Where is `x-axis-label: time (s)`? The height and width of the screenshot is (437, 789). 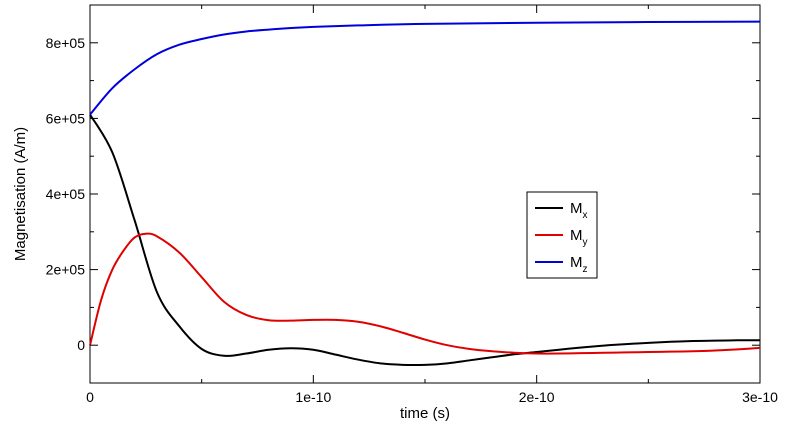
x-axis-label: time (s) is located at coordinates (425, 413).